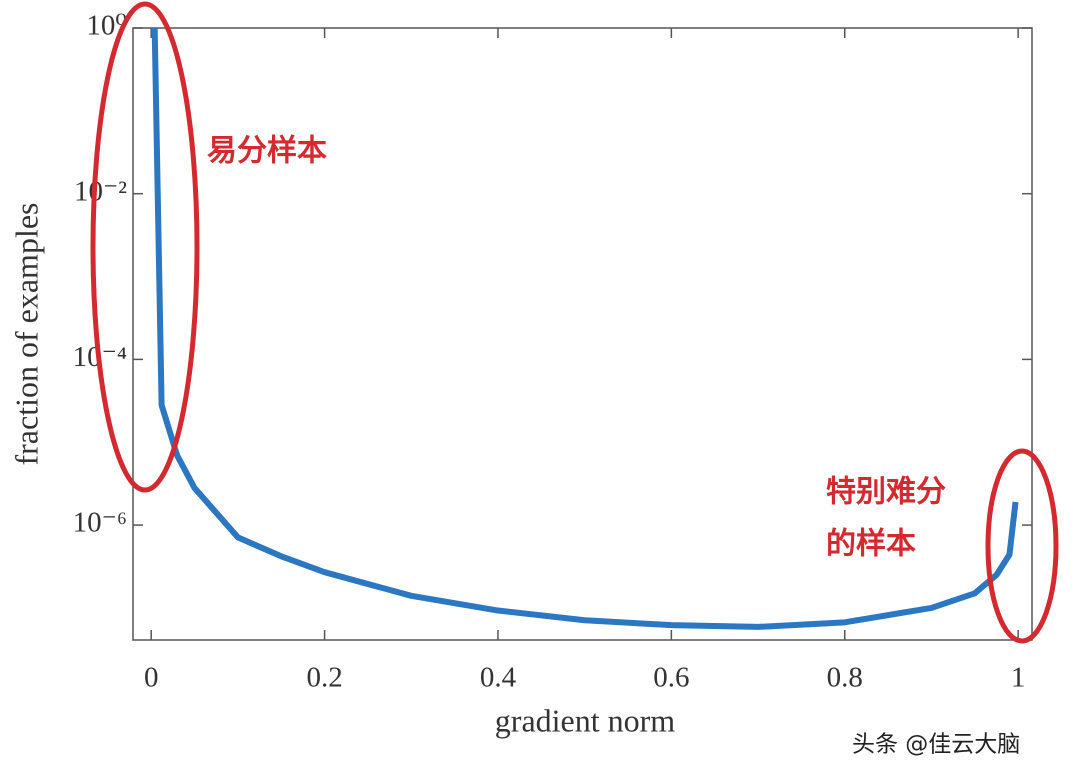  I want to click on x-tick-label: 0.8, so click(845, 678).